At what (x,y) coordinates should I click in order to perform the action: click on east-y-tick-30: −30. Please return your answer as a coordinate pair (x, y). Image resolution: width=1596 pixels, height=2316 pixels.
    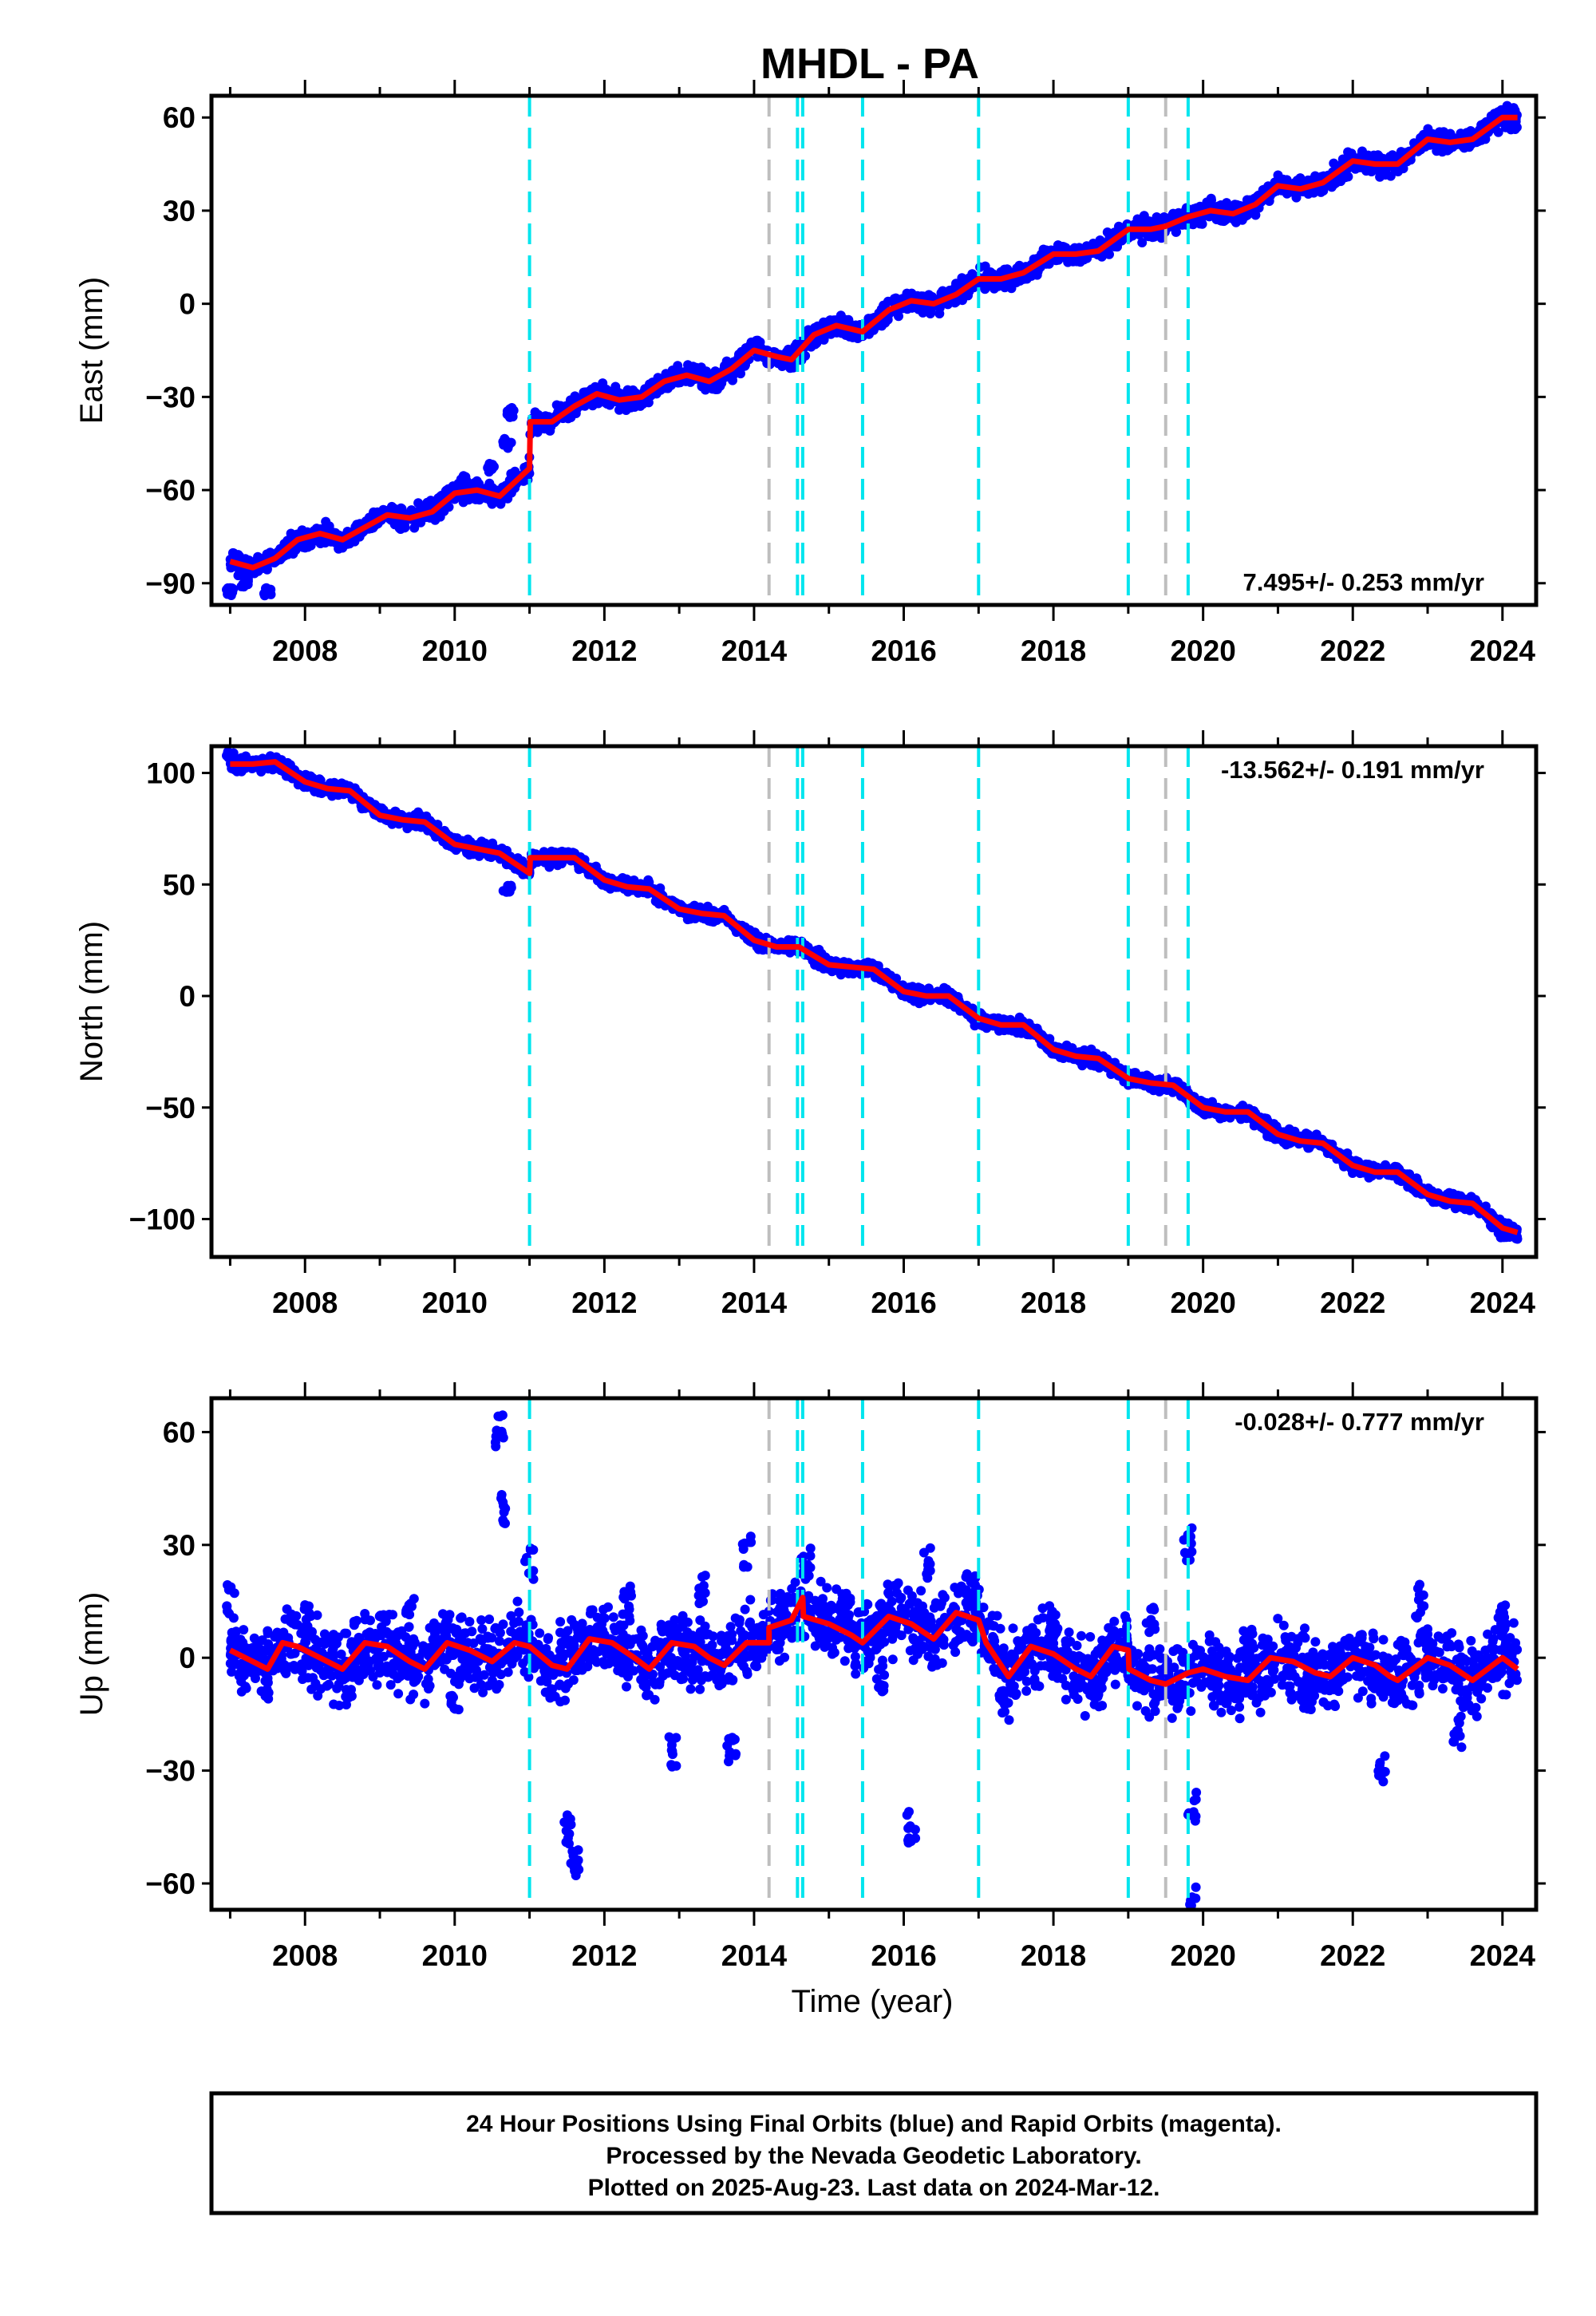
    Looking at the image, I should click on (170, 397).